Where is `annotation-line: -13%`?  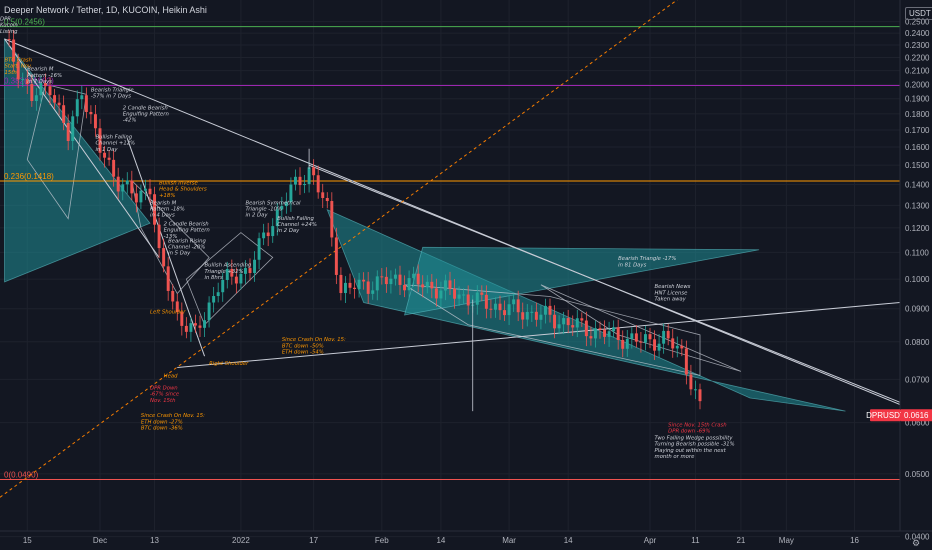
annotation-line: -13% is located at coordinates (171, 237).